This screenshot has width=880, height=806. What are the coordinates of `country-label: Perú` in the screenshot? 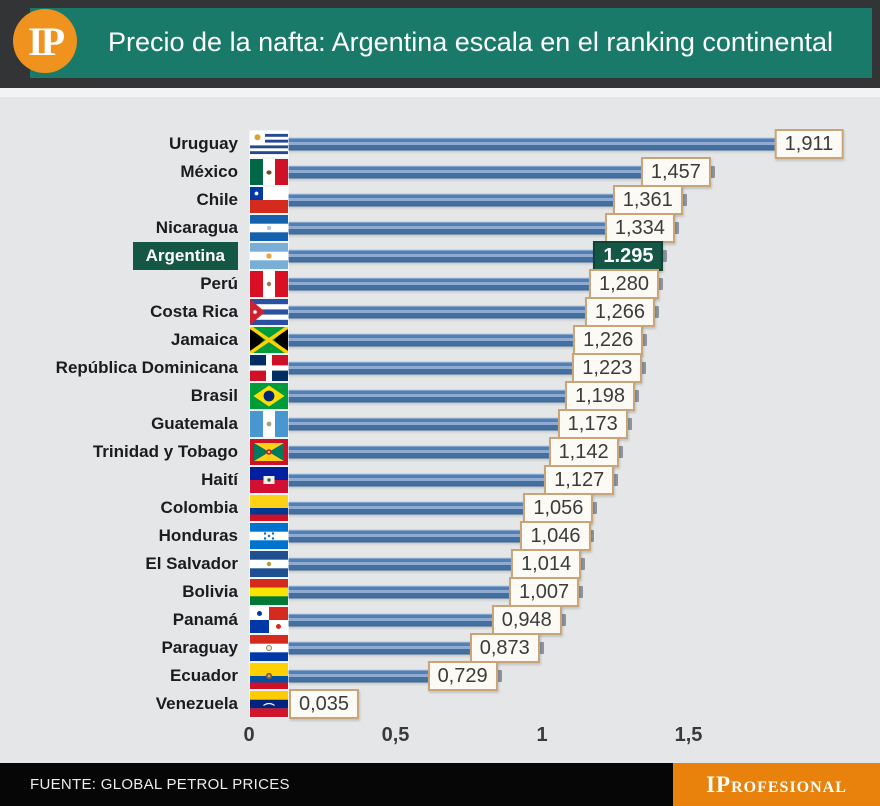 It's located at (219, 283).